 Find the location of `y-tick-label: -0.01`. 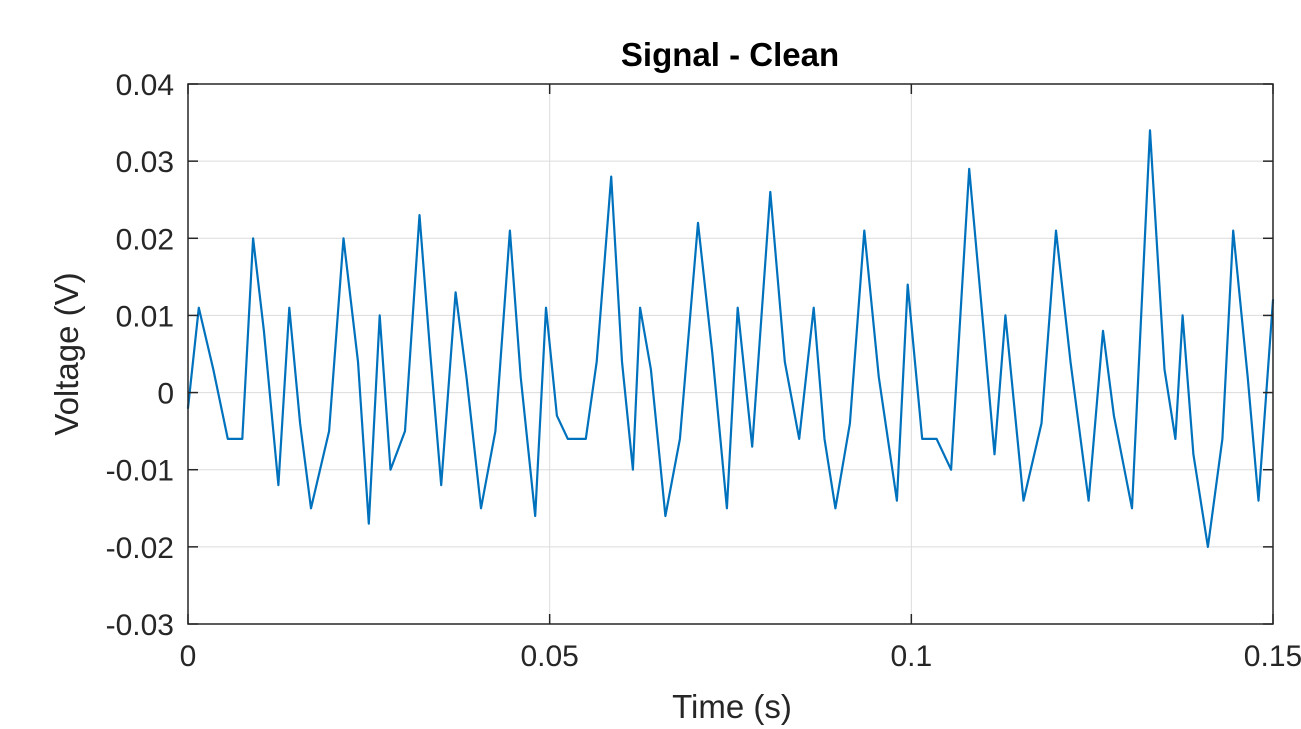

y-tick-label: -0.01 is located at coordinates (140, 471).